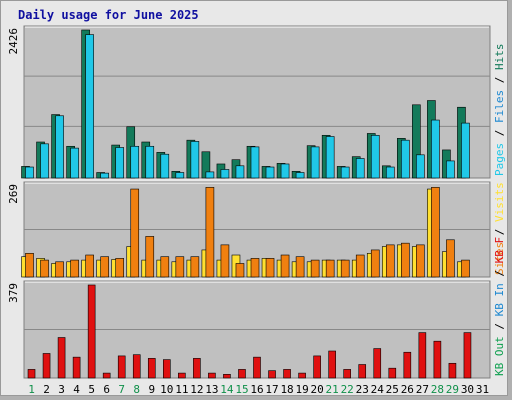 This screenshot has width=512, height=400. I want to click on x-tick-day-31: 31, so click(482, 389).